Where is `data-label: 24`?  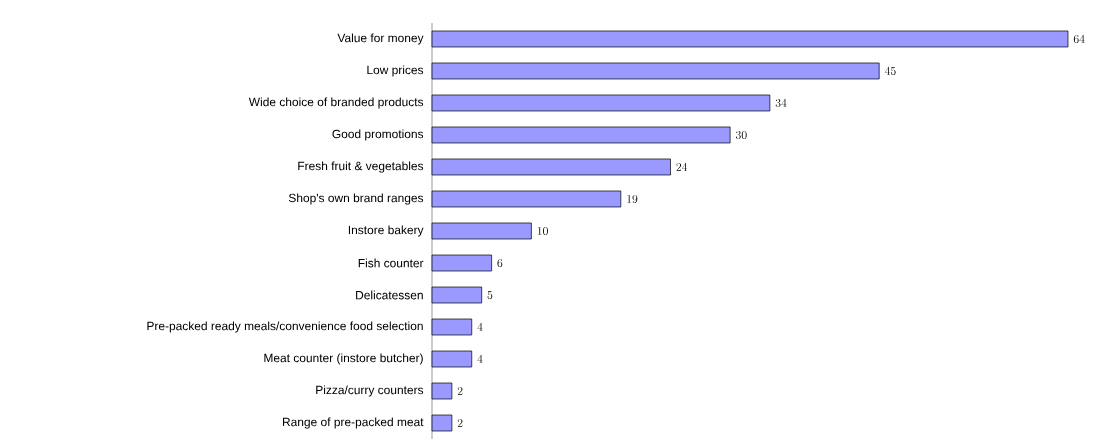
data-label: 24 is located at coordinates (682, 166).